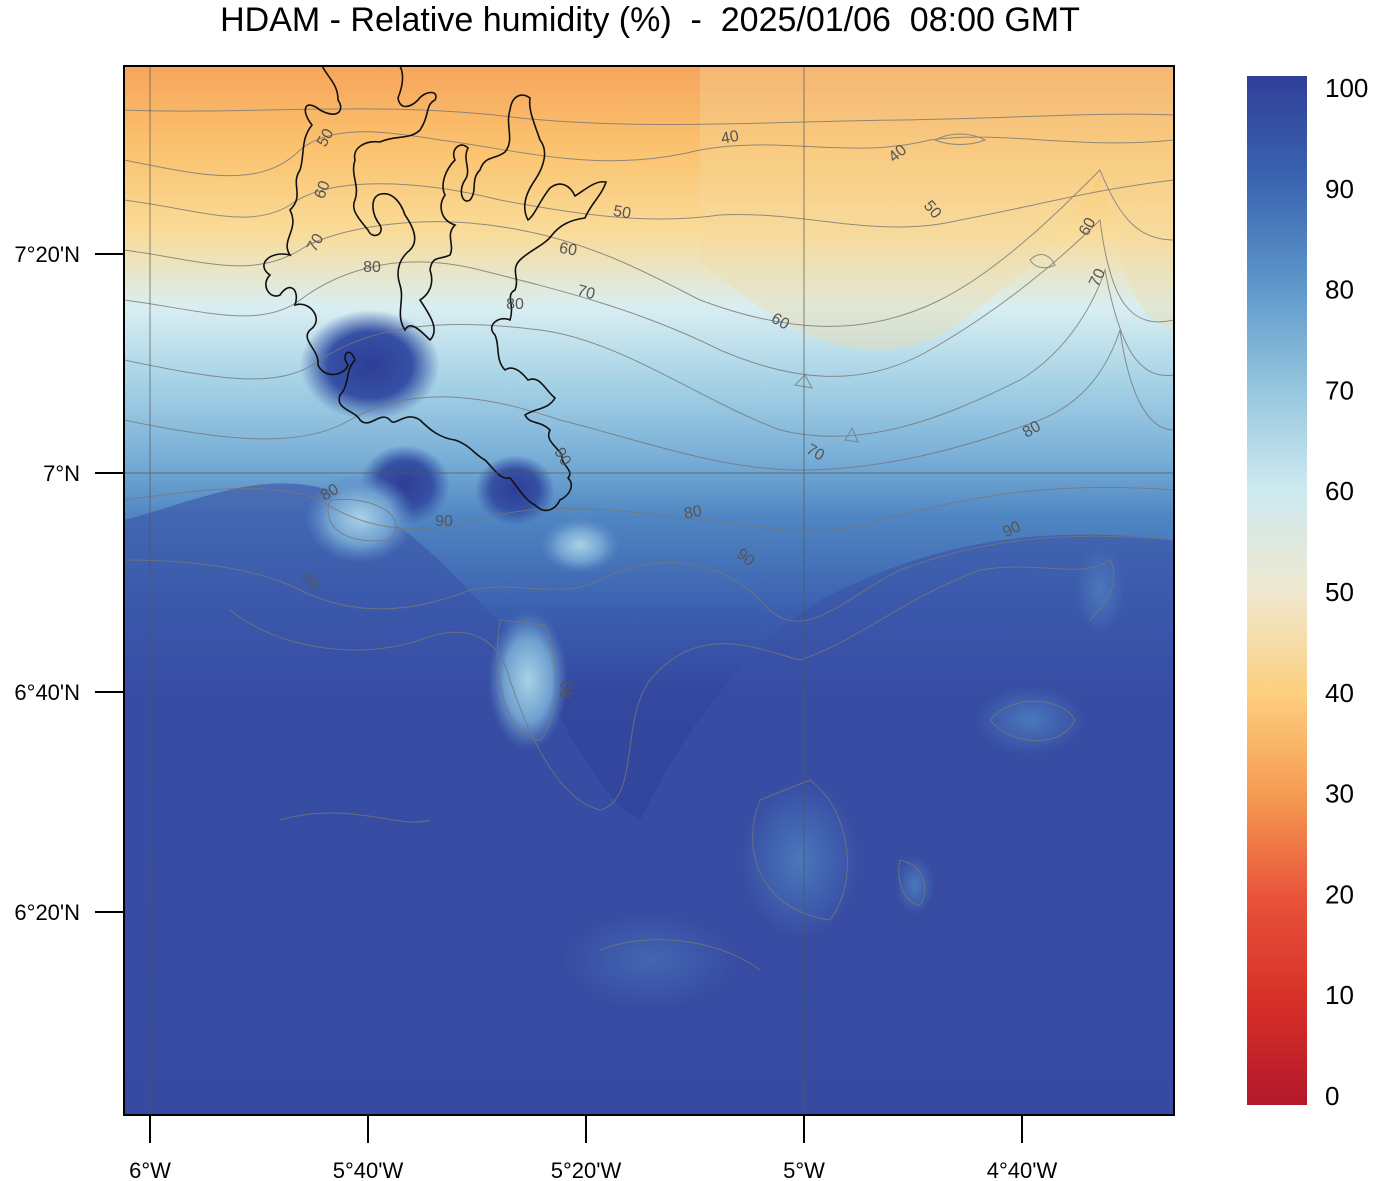  What do you see at coordinates (47, 254) in the screenshot?
I see `y-tick-label: 7°20'N` at bounding box center [47, 254].